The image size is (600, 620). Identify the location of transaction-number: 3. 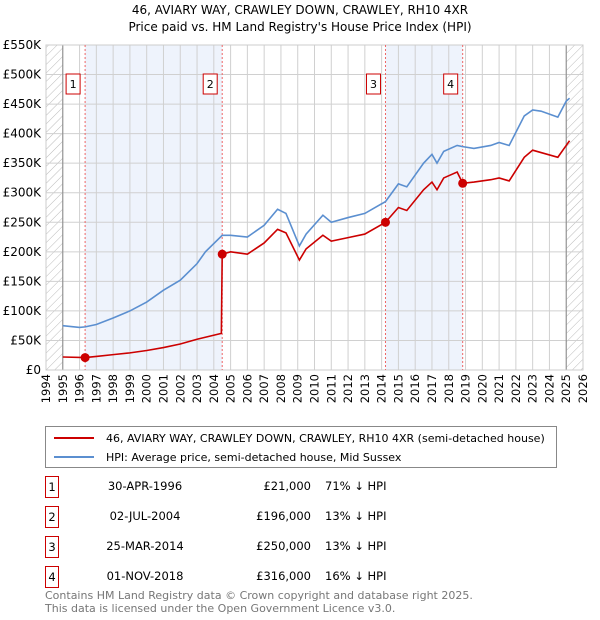
(52, 547).